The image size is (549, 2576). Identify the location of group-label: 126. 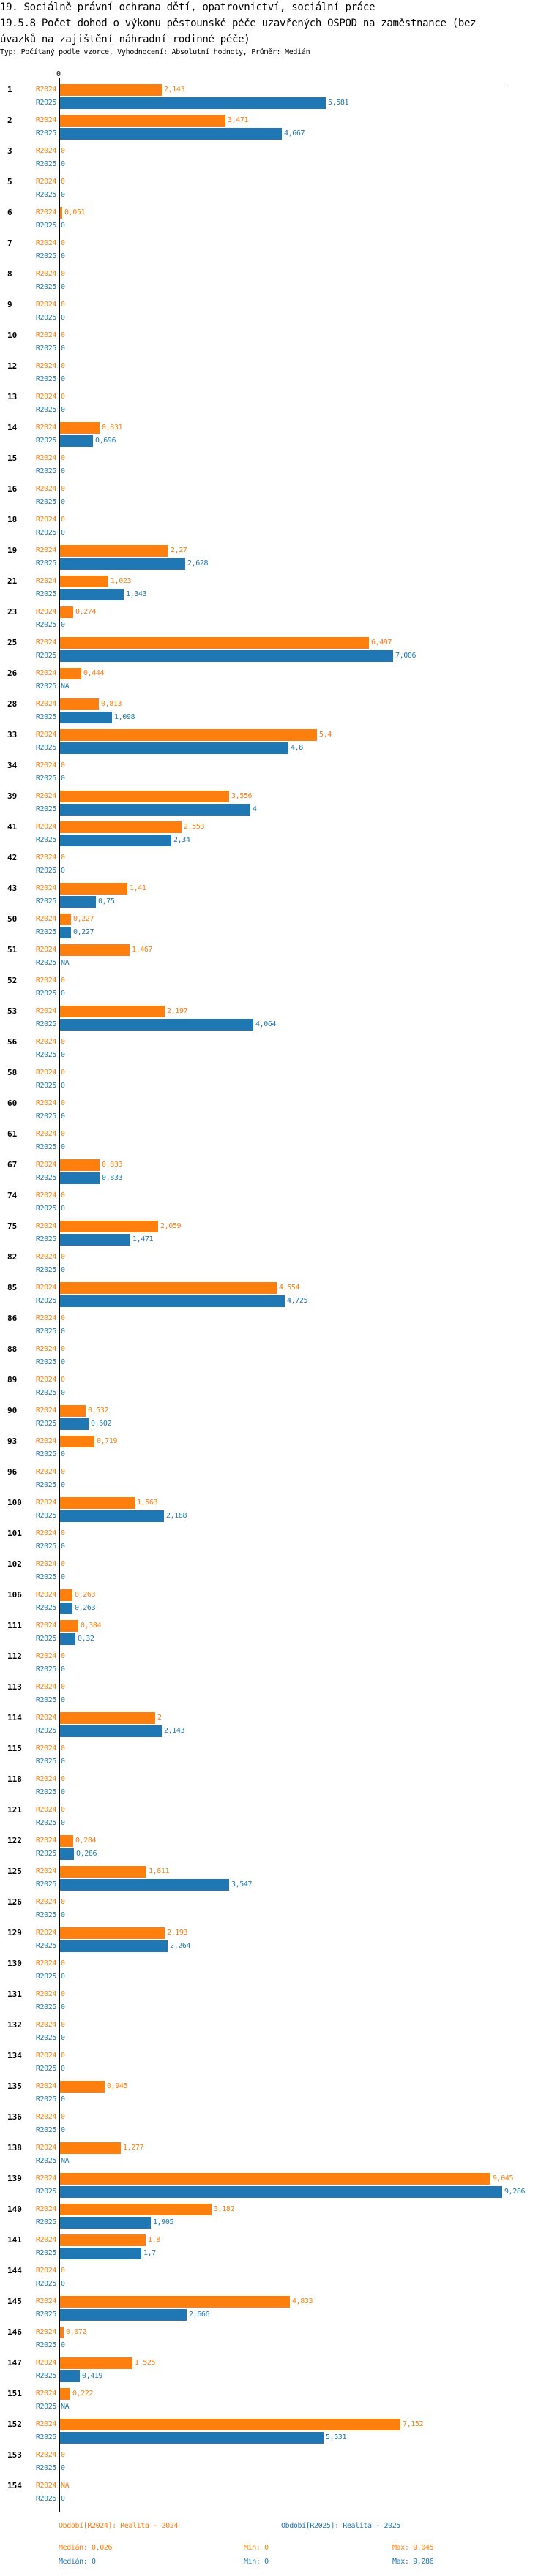
(14, 1902).